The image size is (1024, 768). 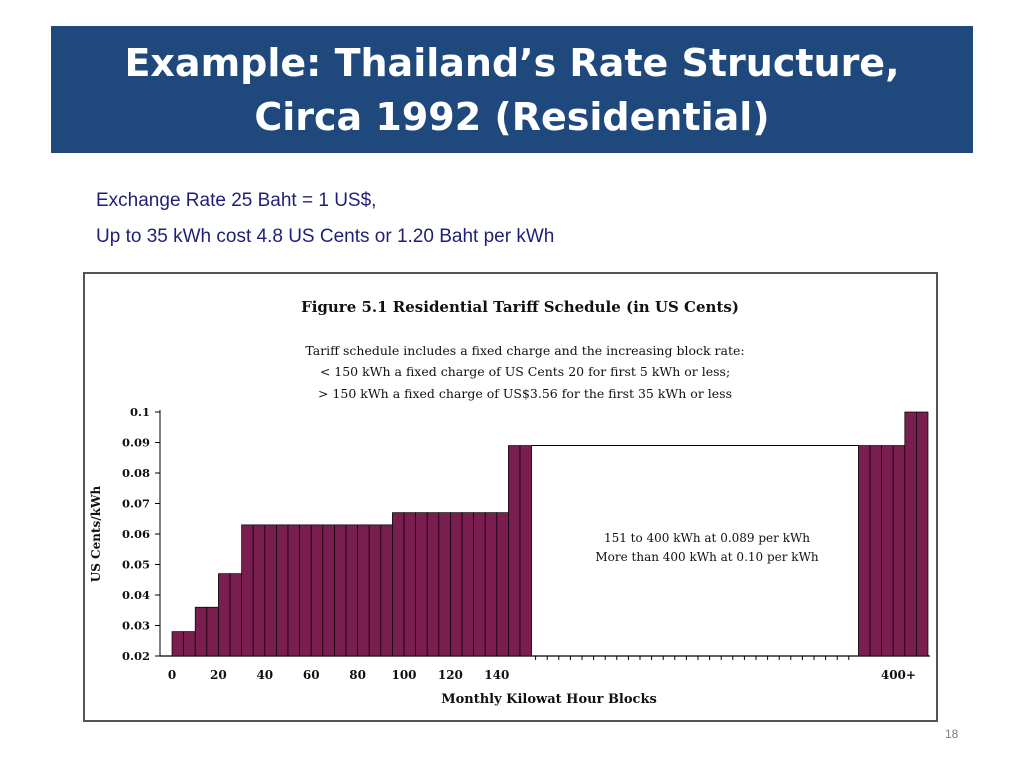 I want to click on y-tick-label: 0.07, so click(x=136, y=504).